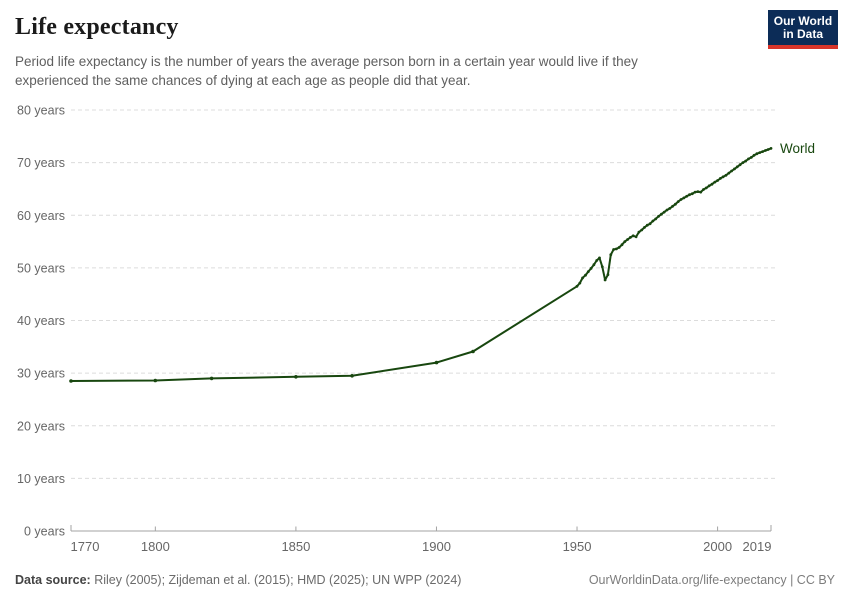 This screenshot has width=850, height=600. Describe the element at coordinates (85, 546) in the screenshot. I see `x-tick-label: 1770` at that location.